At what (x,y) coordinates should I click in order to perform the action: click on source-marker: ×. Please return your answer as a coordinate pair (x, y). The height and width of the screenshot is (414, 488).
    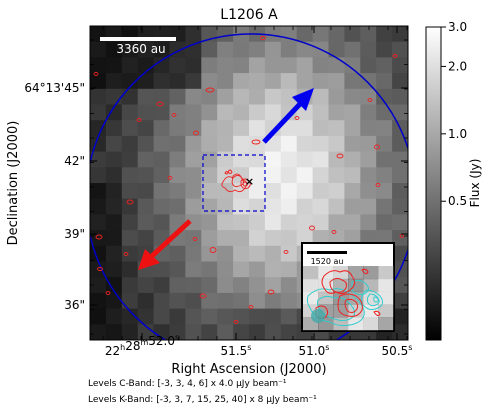
    Looking at the image, I should click on (249, 181).